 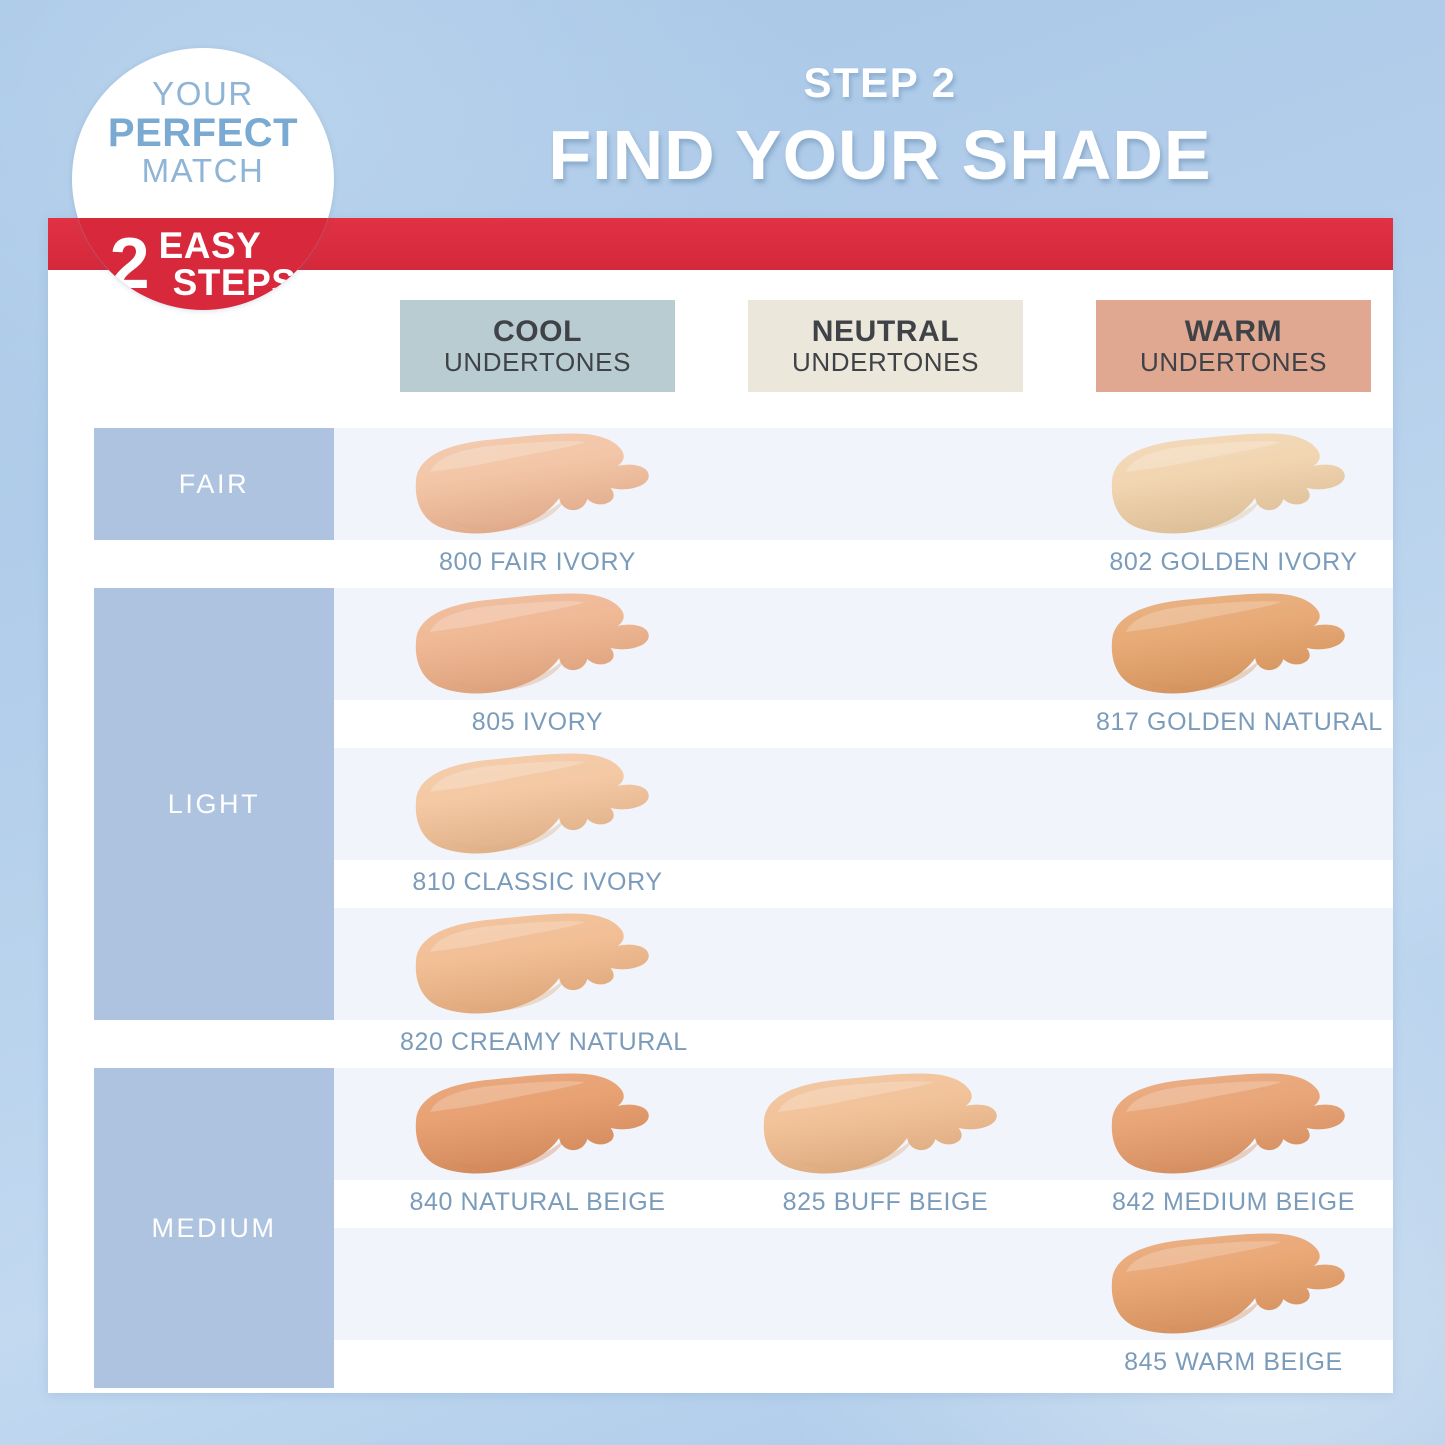 What do you see at coordinates (203, 93) in the screenshot?
I see `badge-your-text: YOUR` at bounding box center [203, 93].